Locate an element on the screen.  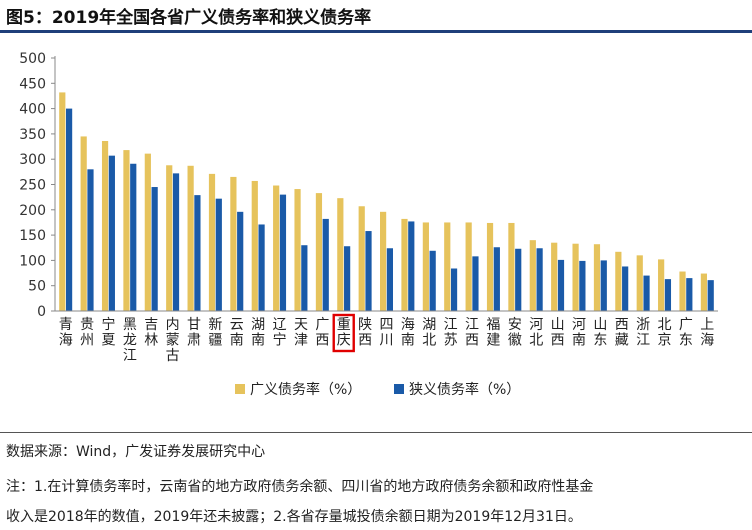
x-category-label: 青海 is located at coordinates (66, 333).